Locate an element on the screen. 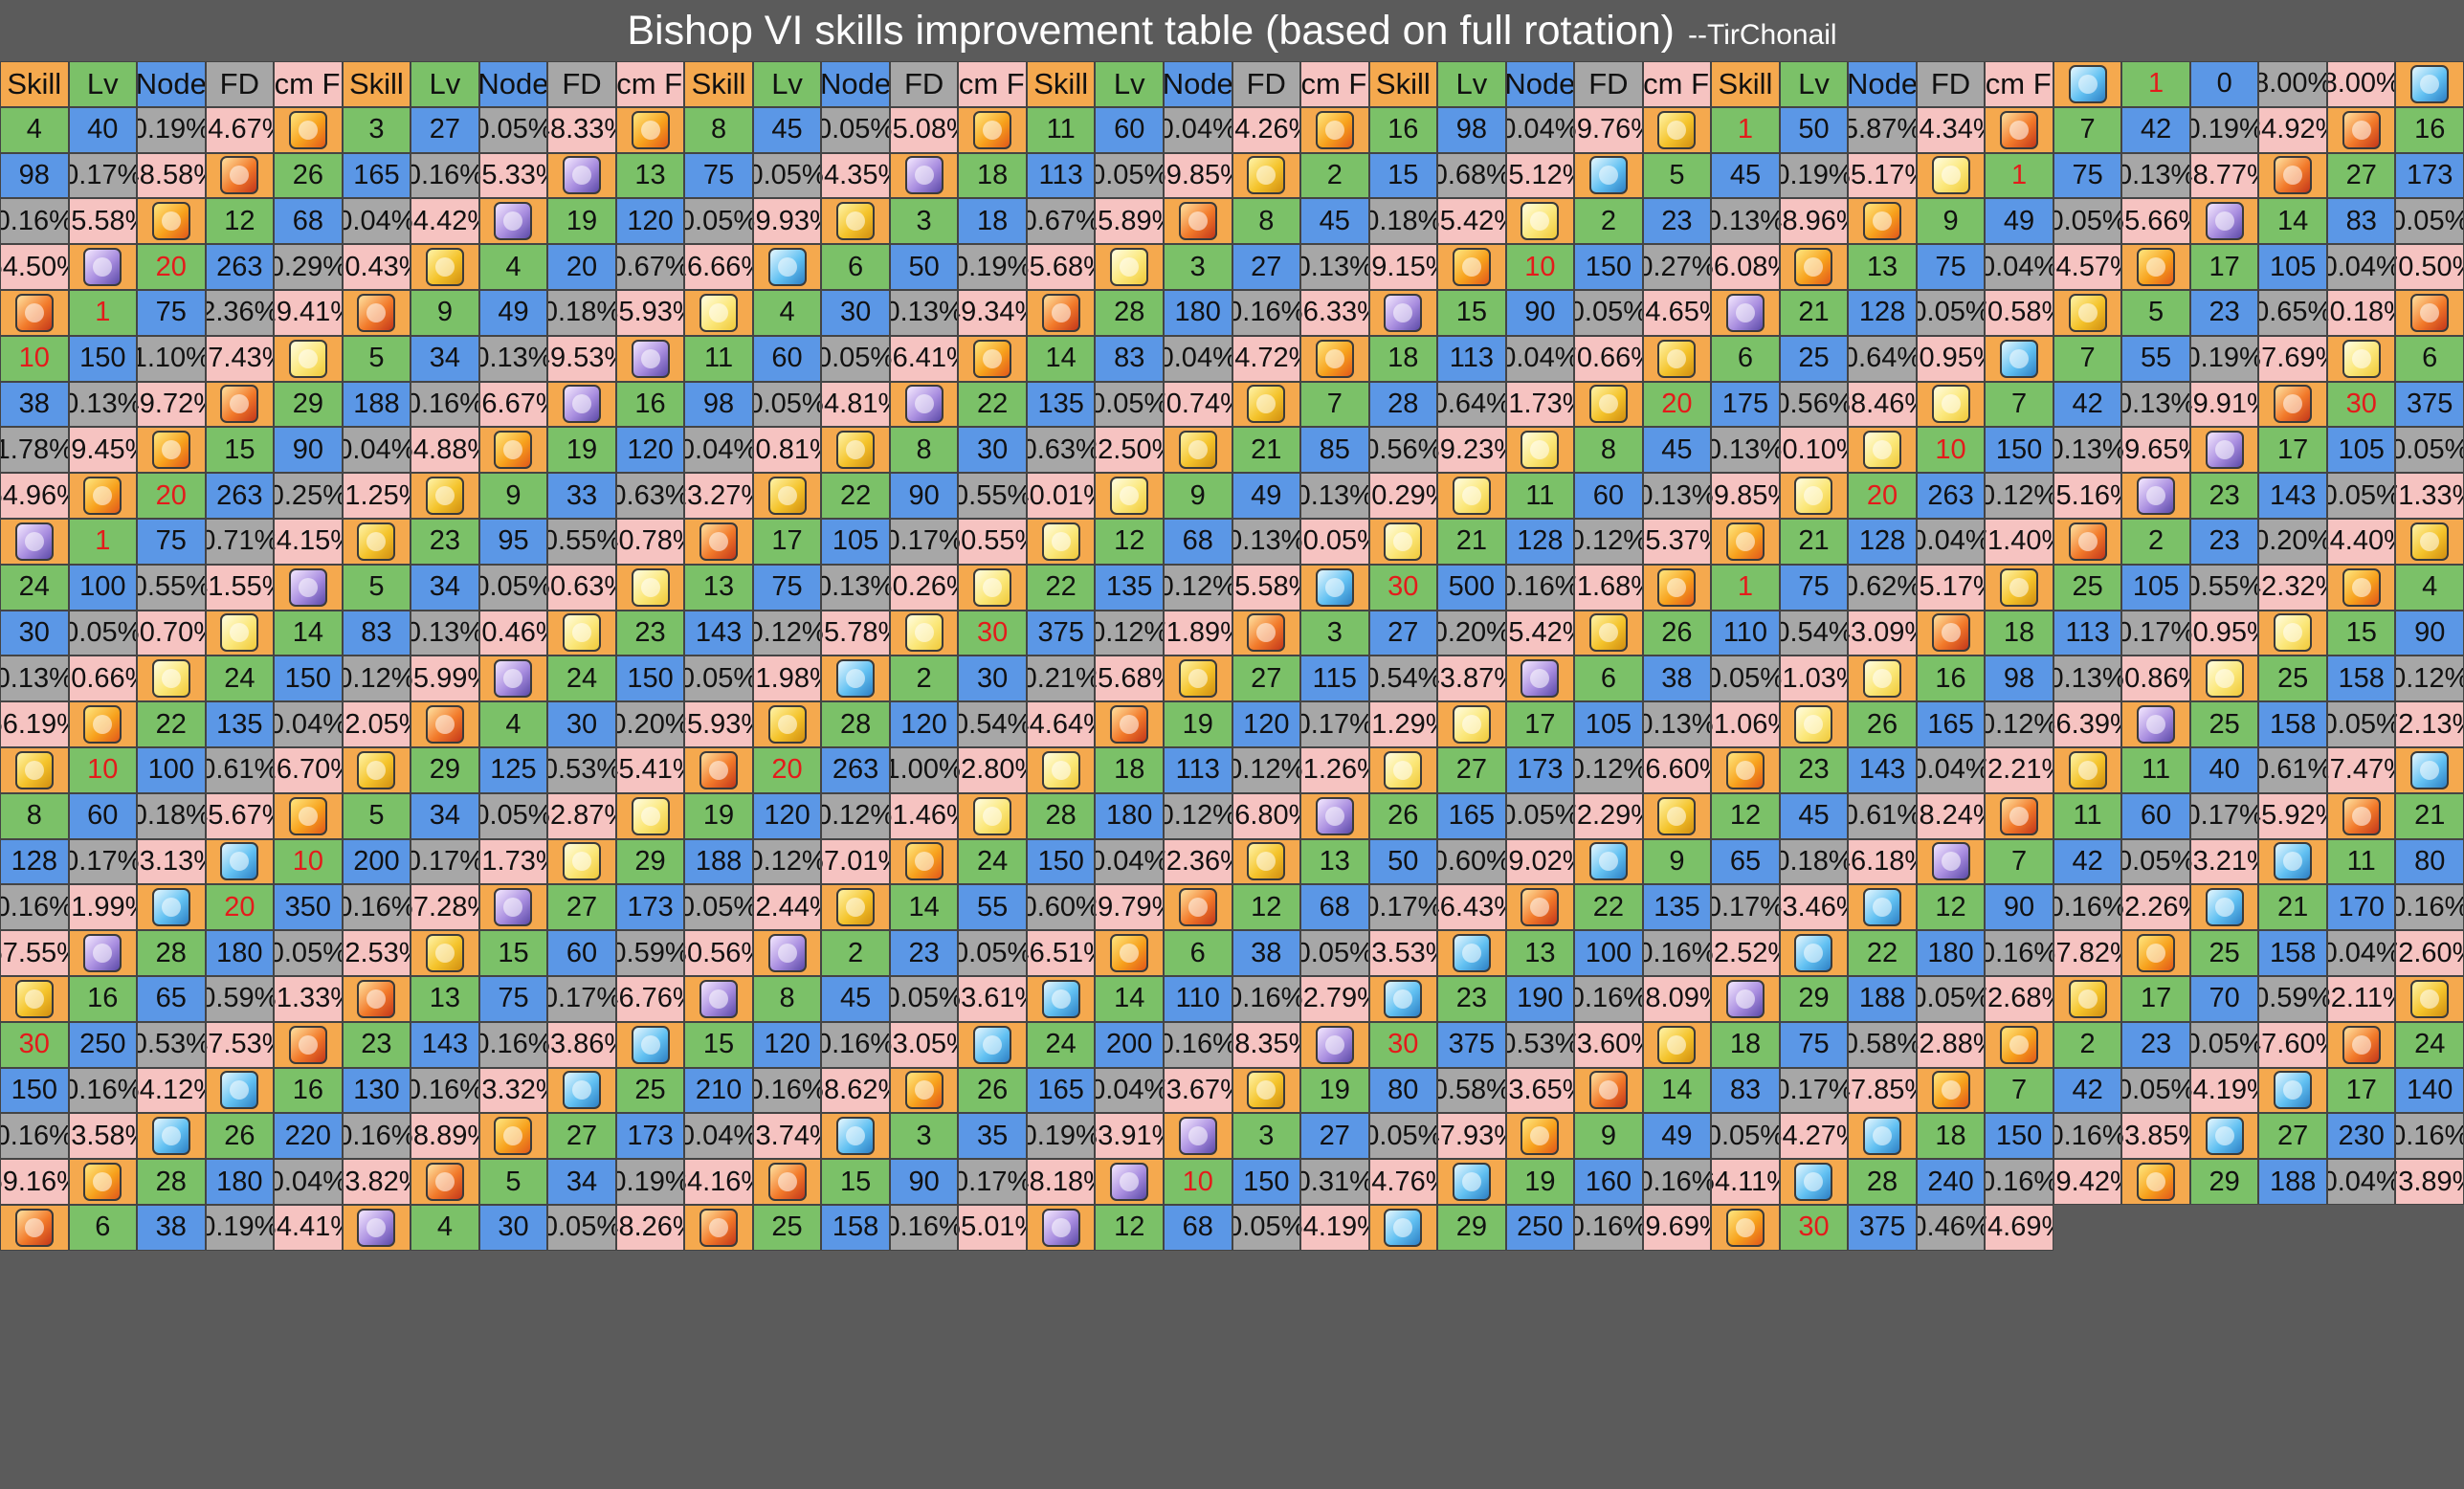 The width and height of the screenshot is (2464, 1489). fd-cell: 1.00% is located at coordinates (924, 770).